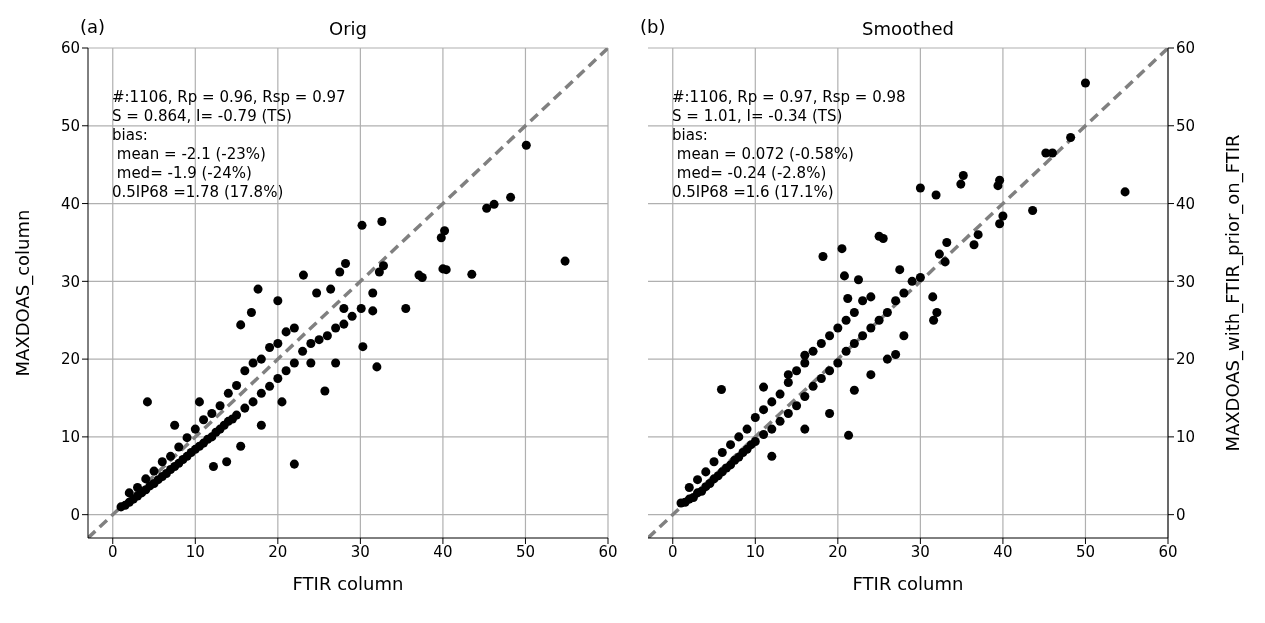 Image resolution: width=1265 pixels, height=623 pixels. Describe the element at coordinates (93, 26) in the screenshot. I see `text: (a)` at that location.